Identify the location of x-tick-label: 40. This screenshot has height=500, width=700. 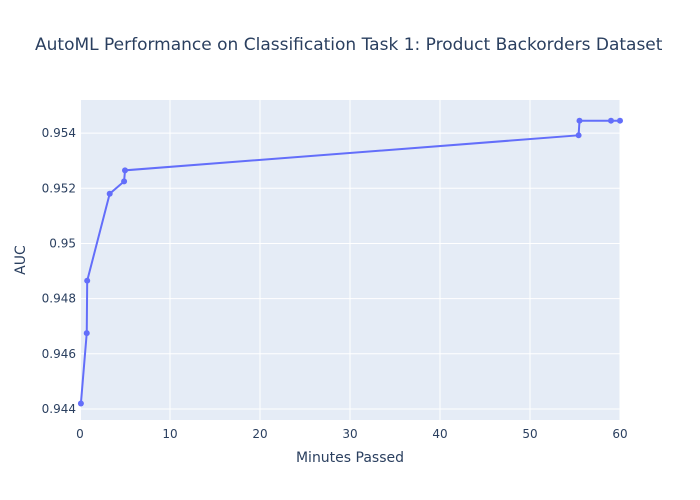
(439, 434).